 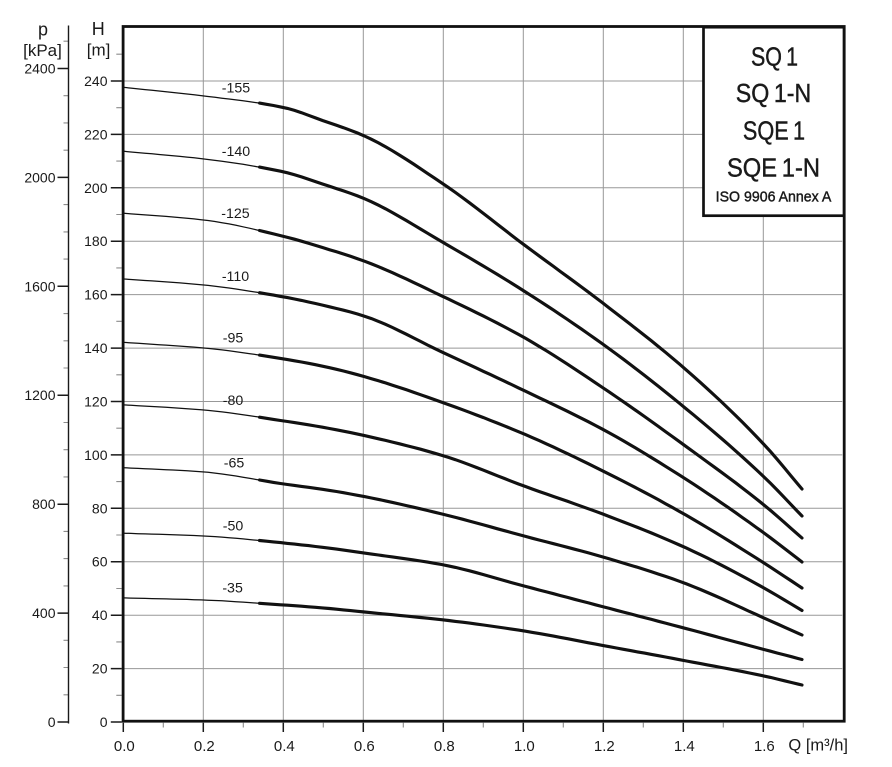 I want to click on svg-text: -155, so click(x=236, y=89).